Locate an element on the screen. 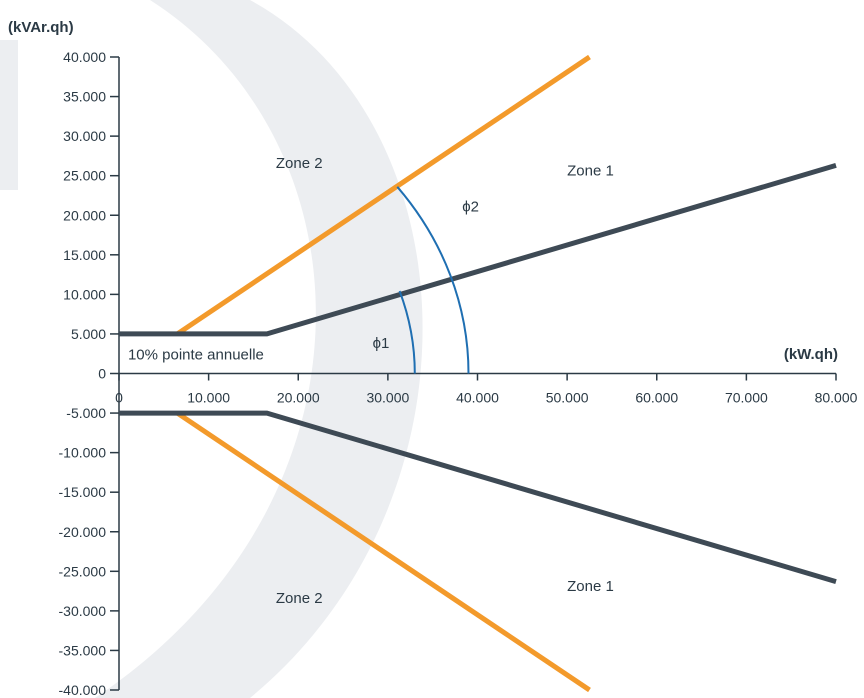  phi2-arc is located at coordinates (433, 280).